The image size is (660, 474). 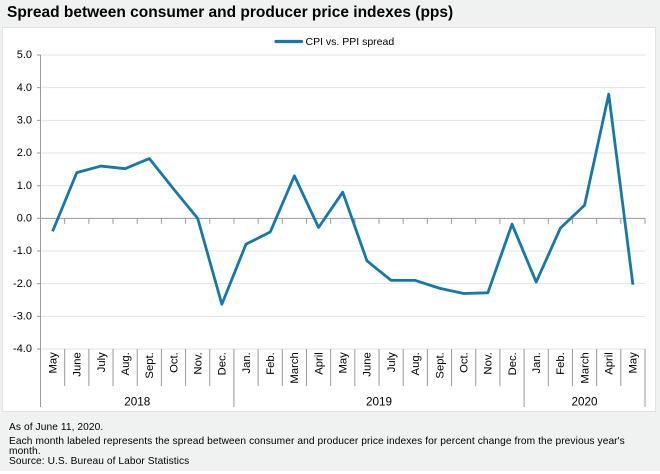 I want to click on svg-text: 2020, so click(x=584, y=401).